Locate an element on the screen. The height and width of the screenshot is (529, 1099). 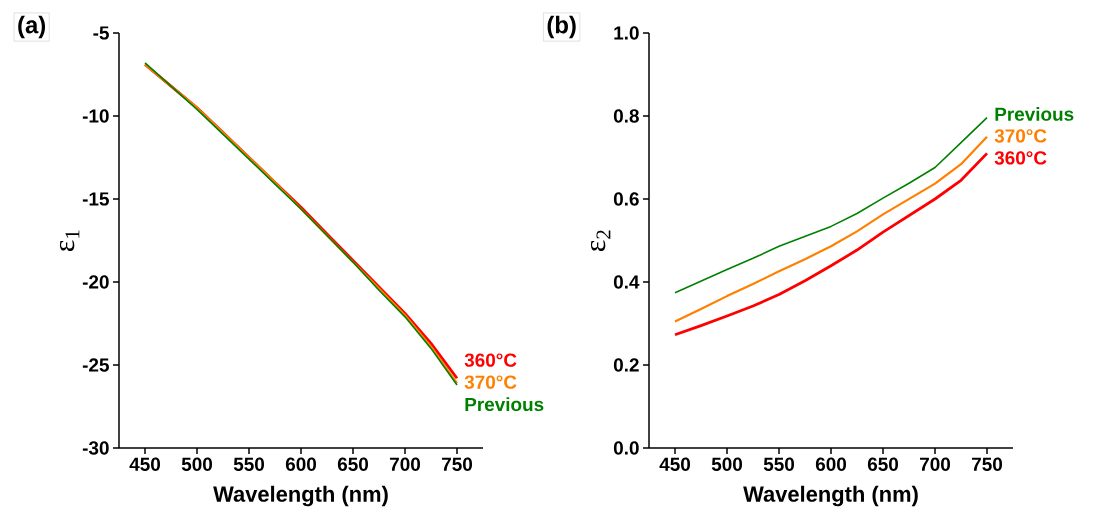
y-tick-label: 0.4 is located at coordinates (626, 282).